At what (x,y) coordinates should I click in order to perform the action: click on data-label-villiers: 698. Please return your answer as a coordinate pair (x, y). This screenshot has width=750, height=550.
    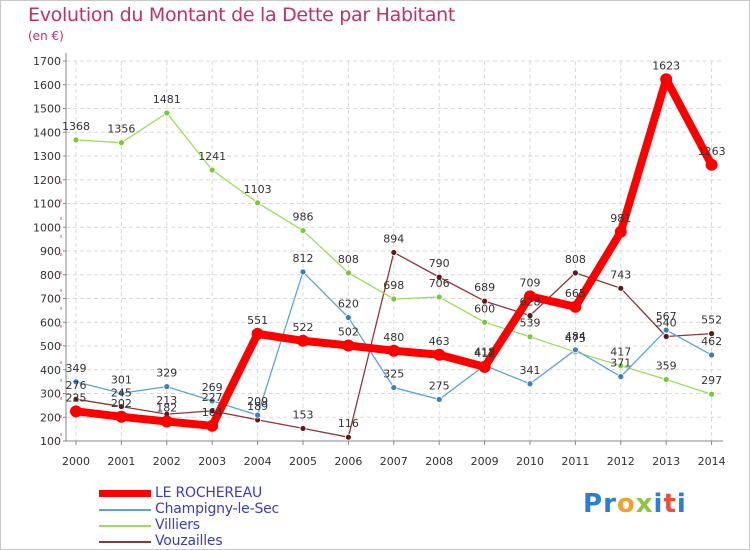
    Looking at the image, I should click on (393, 285).